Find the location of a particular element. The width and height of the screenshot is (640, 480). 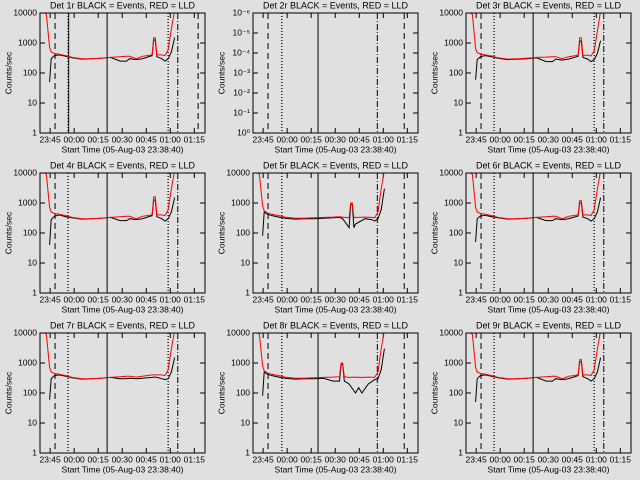

y-tick-label: 10⁻⁵ is located at coordinates (241, 32).